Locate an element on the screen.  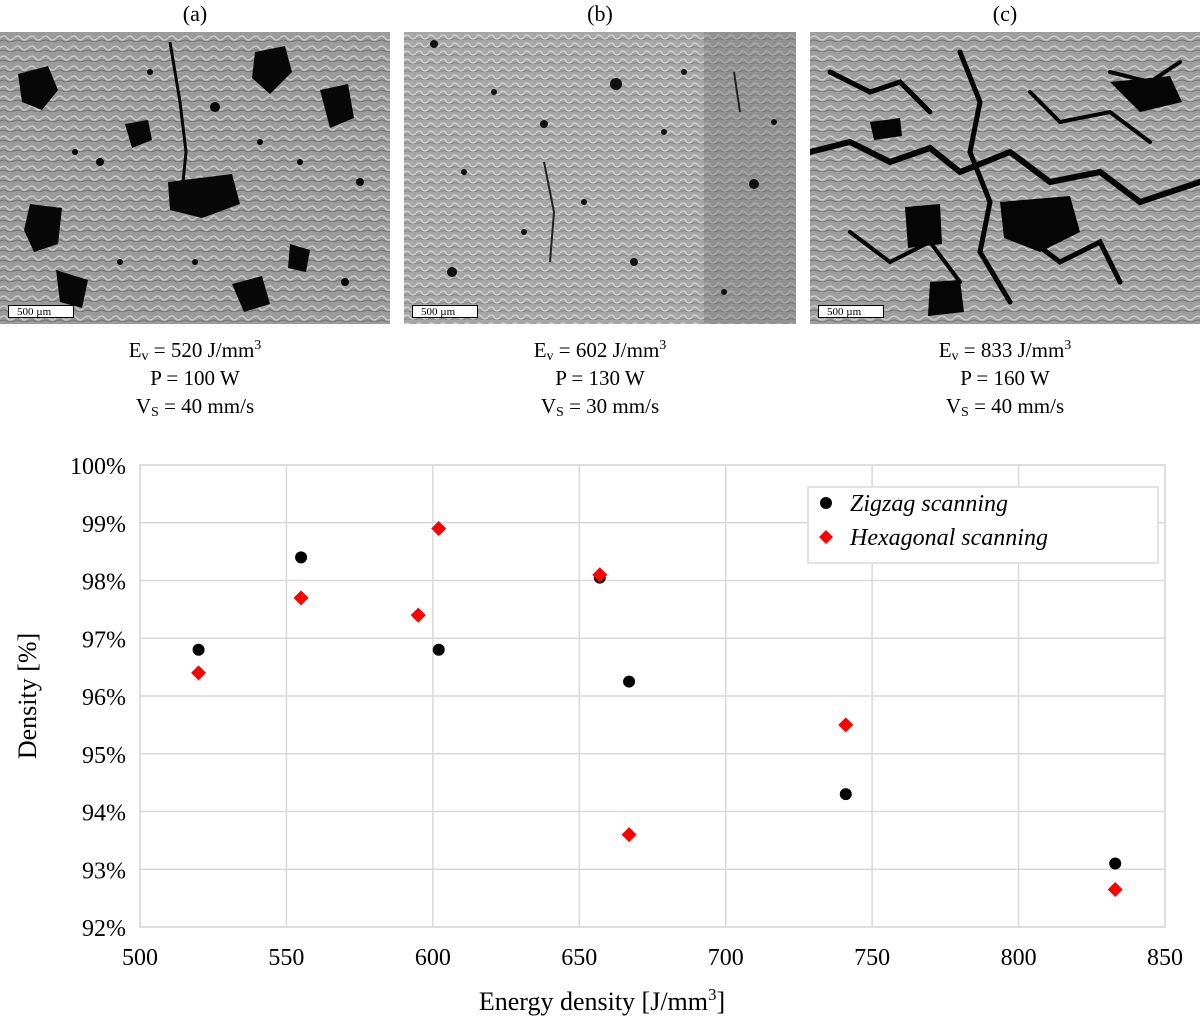
legend-label-zigzag: Zigzag scanning is located at coordinates (929, 504).